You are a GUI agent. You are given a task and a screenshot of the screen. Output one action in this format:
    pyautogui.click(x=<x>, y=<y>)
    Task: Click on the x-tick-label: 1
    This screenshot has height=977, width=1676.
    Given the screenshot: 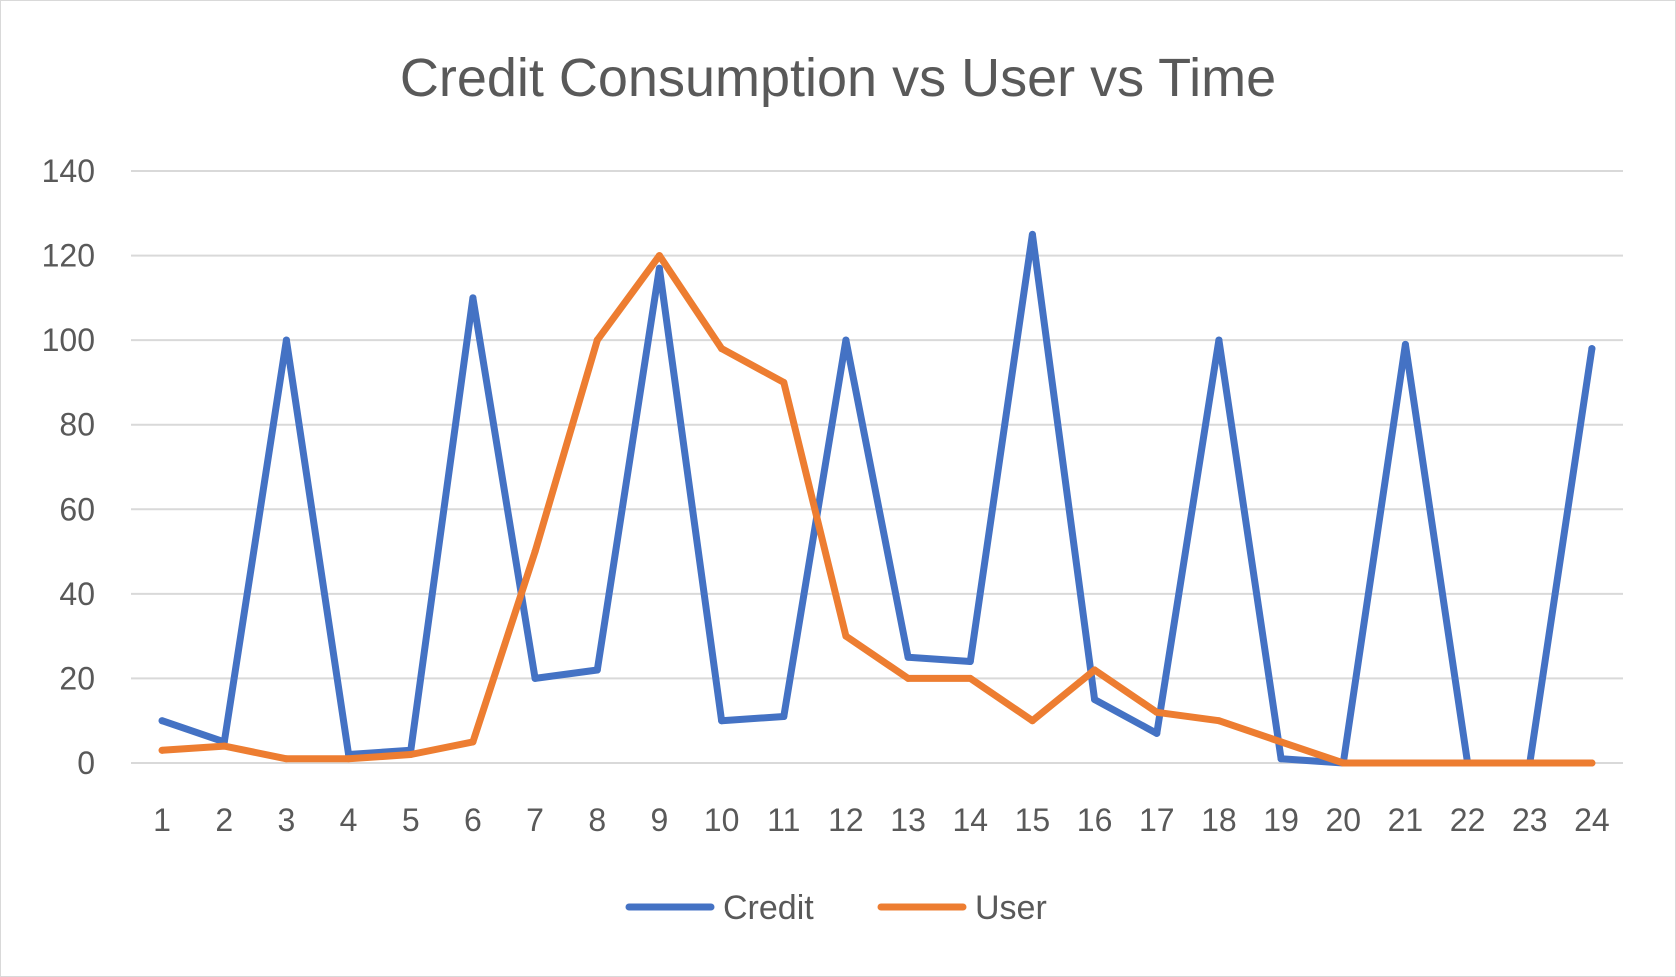 What is the action you would take?
    pyautogui.click(x=162, y=820)
    